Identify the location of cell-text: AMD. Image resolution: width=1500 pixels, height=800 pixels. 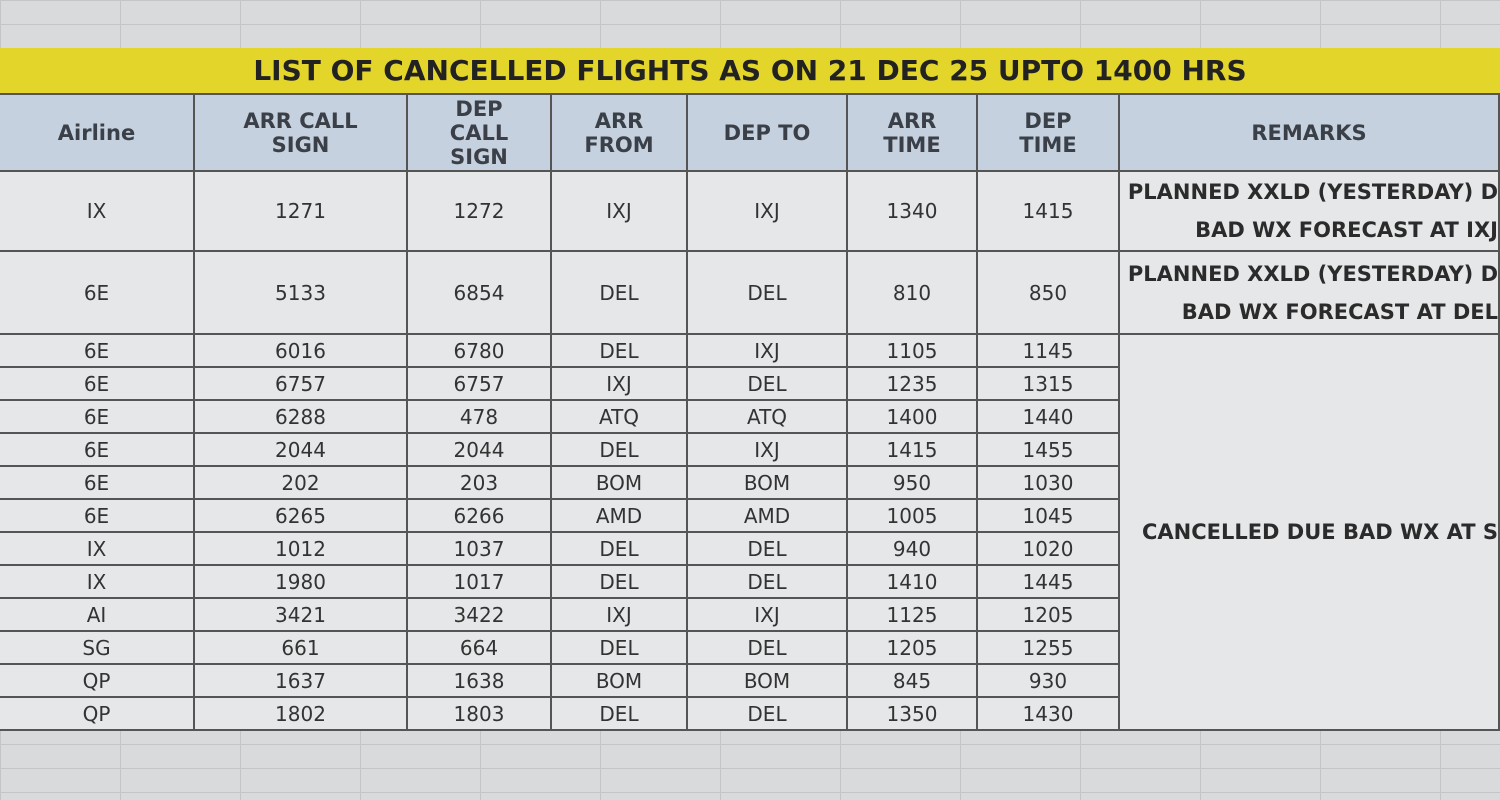
(767, 515).